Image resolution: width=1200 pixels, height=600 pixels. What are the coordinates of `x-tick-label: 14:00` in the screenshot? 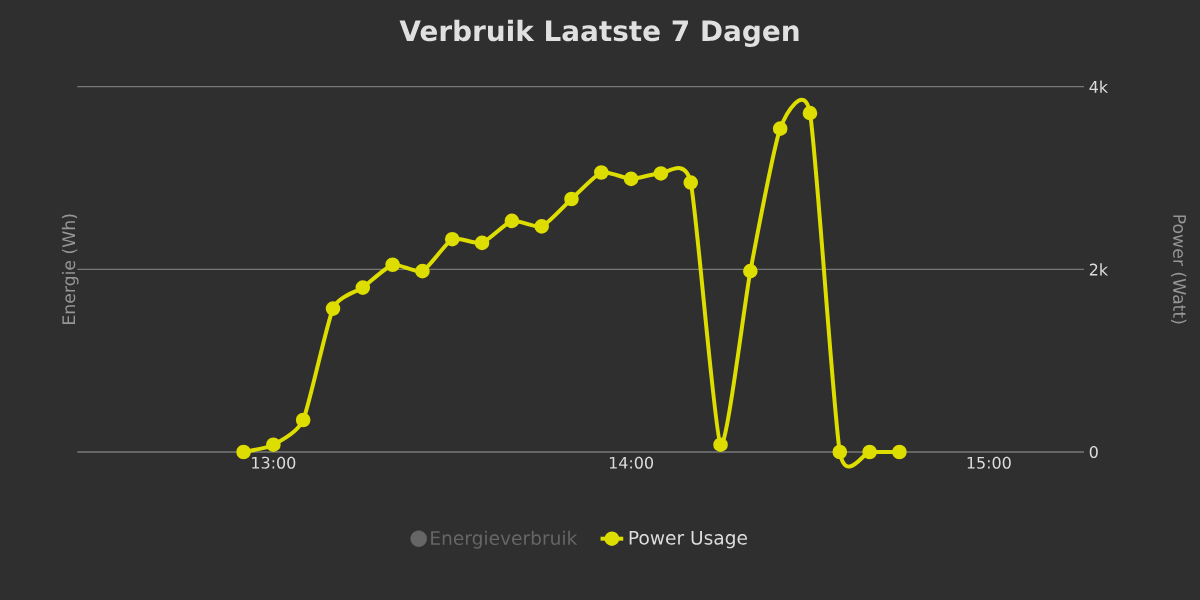 It's located at (631, 462).